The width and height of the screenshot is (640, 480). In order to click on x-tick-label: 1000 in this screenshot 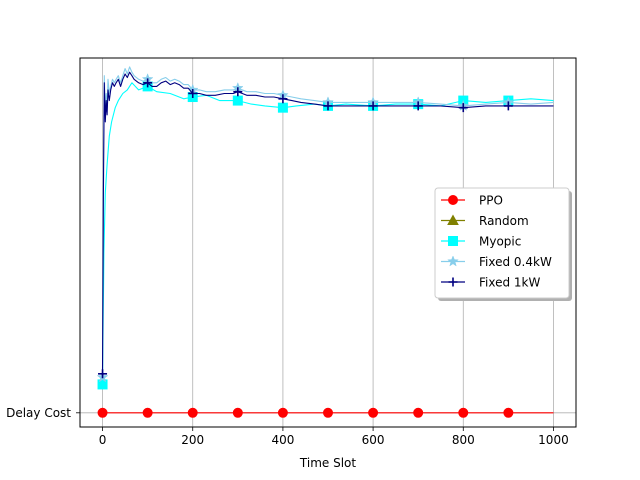, I will do `click(553, 440)`.